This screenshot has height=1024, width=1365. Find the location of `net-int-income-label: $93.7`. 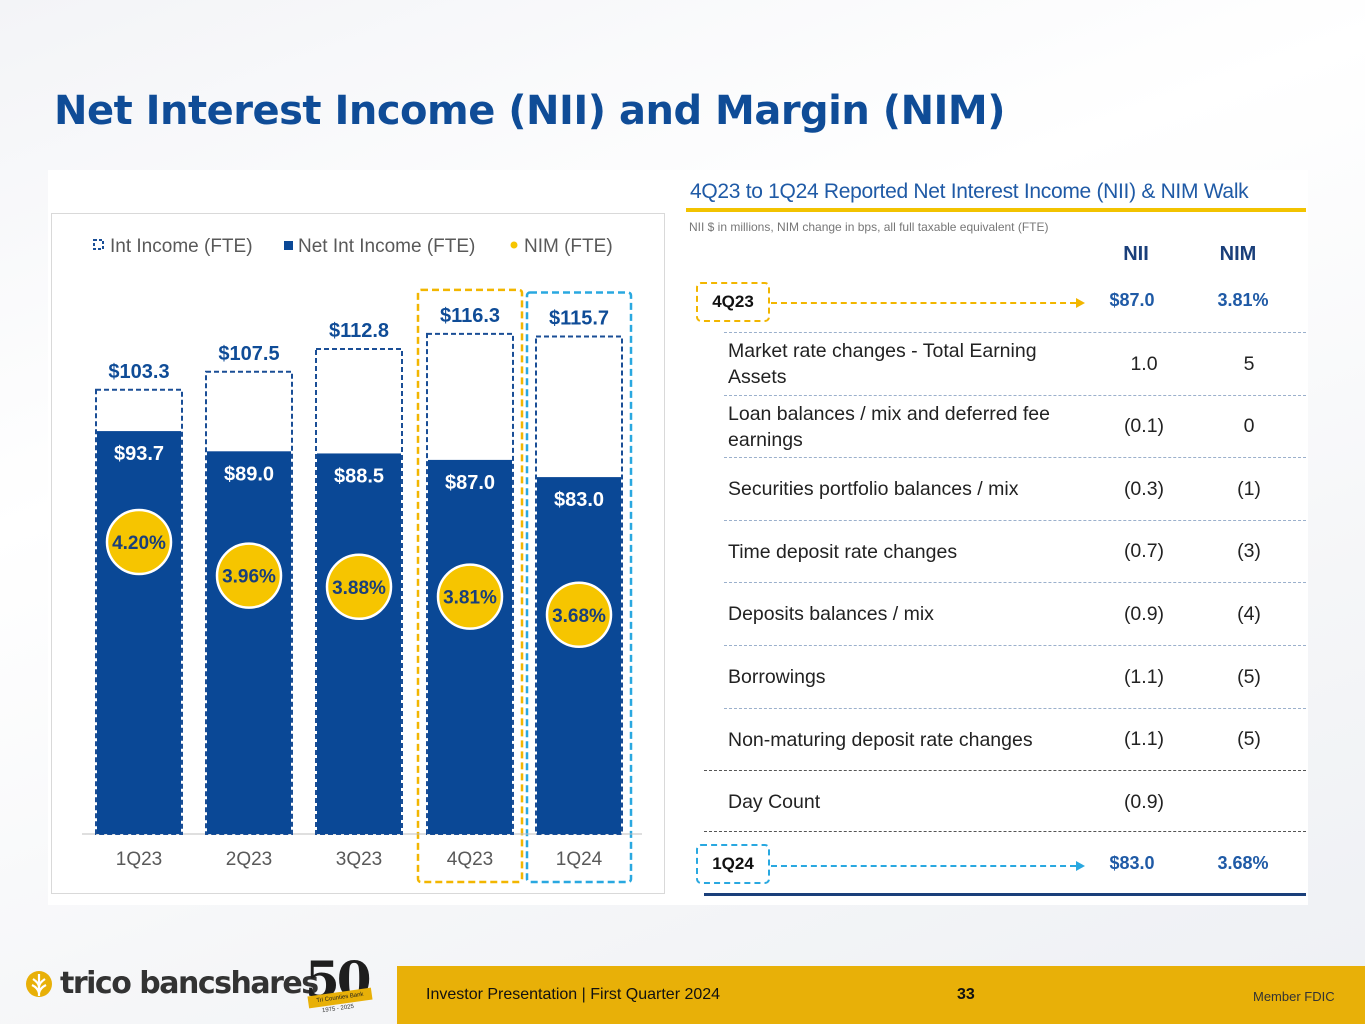

net-int-income-label: $93.7 is located at coordinates (139, 454).